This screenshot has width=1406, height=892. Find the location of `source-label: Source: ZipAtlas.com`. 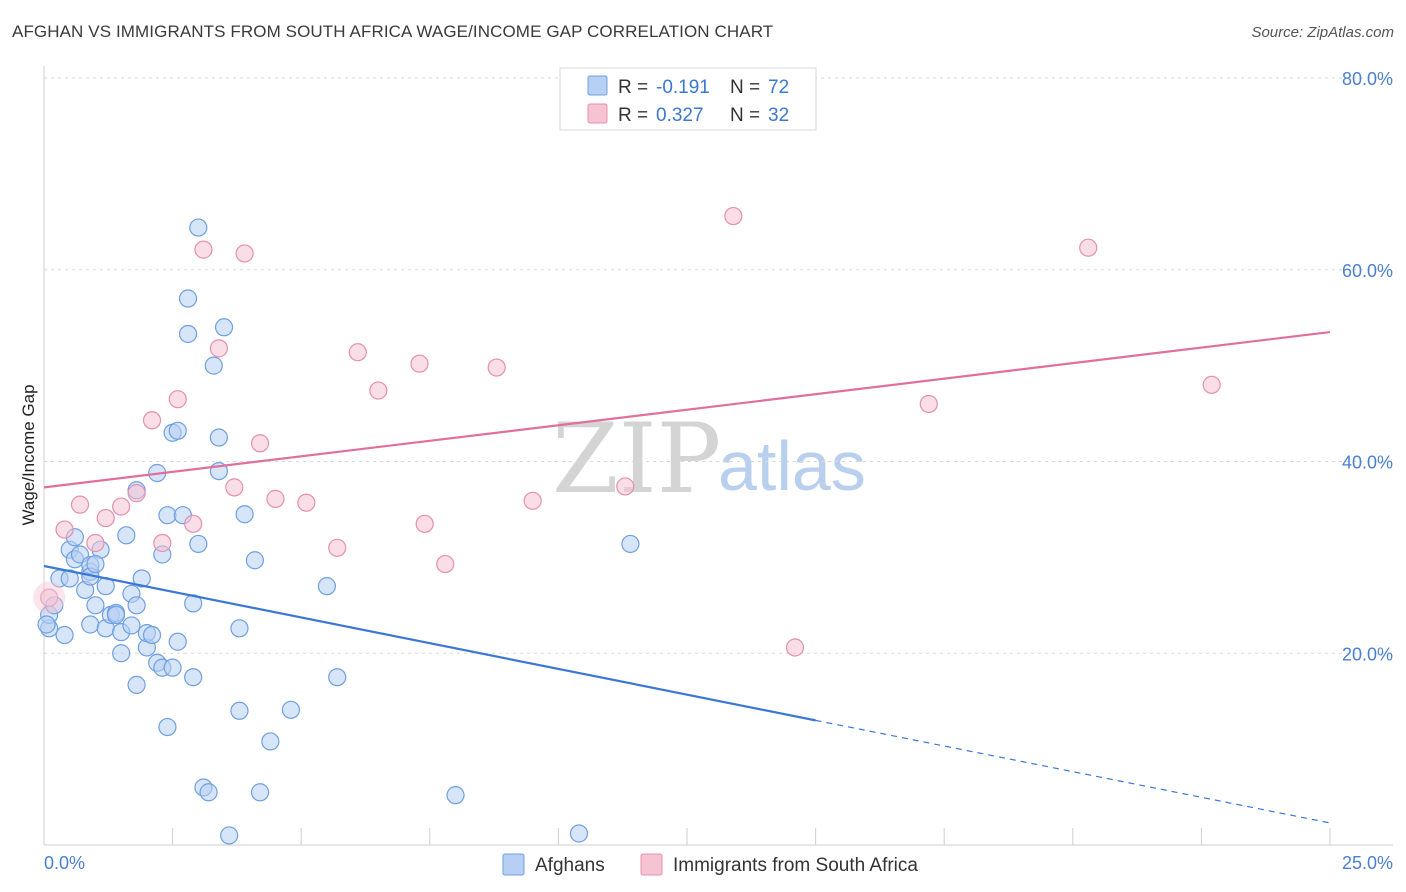

source-label: Source: ZipAtlas.com is located at coordinates (1322, 32).